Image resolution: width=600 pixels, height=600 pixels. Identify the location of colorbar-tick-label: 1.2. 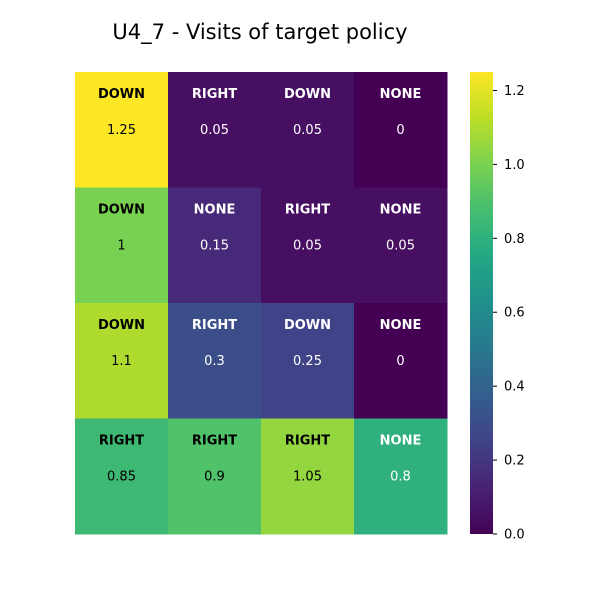
(514, 91).